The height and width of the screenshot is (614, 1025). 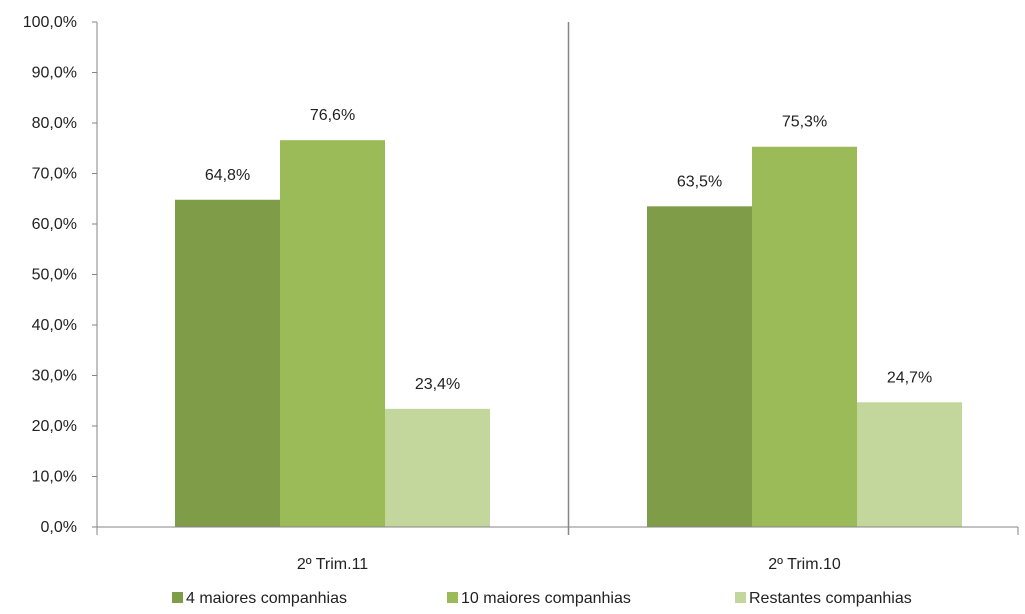 I want to click on y-tick-label: 80,0%, so click(x=54, y=123).